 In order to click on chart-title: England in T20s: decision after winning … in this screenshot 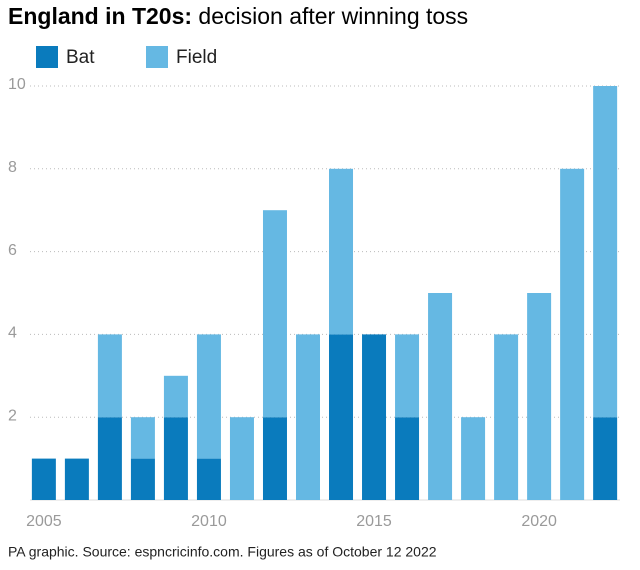, I will do `click(238, 16)`.